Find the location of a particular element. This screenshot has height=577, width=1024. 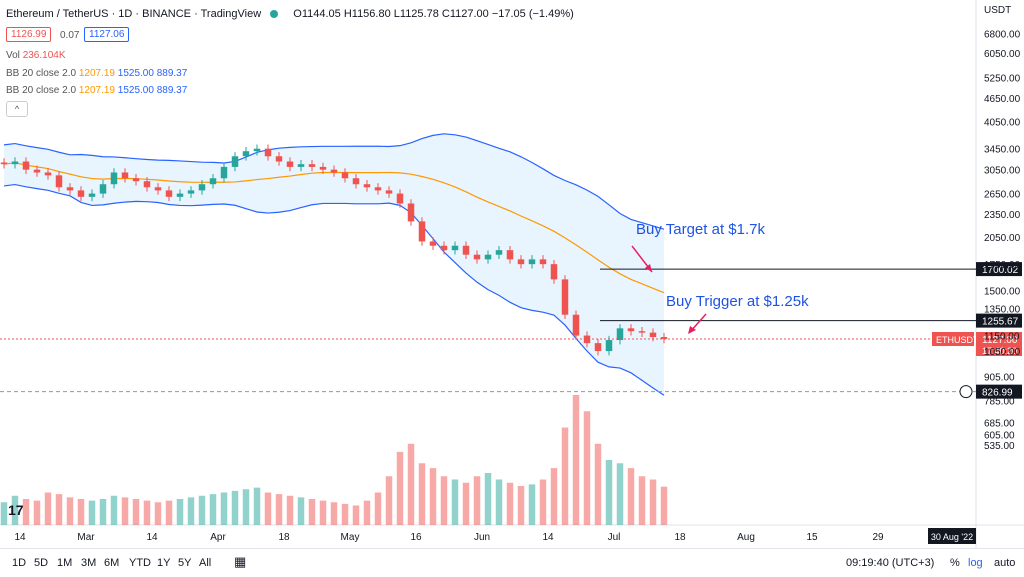

last-price-box is located at coordinates (999, 344).